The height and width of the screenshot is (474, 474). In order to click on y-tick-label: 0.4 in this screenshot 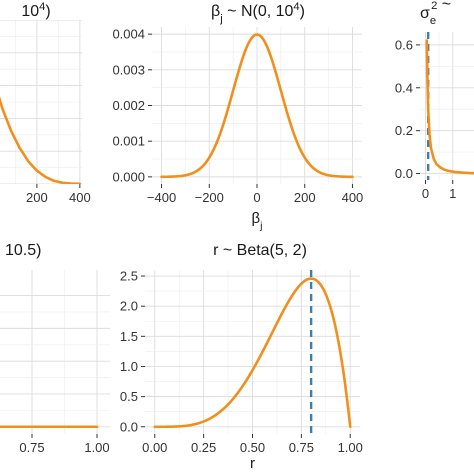, I will do `click(404, 87)`.